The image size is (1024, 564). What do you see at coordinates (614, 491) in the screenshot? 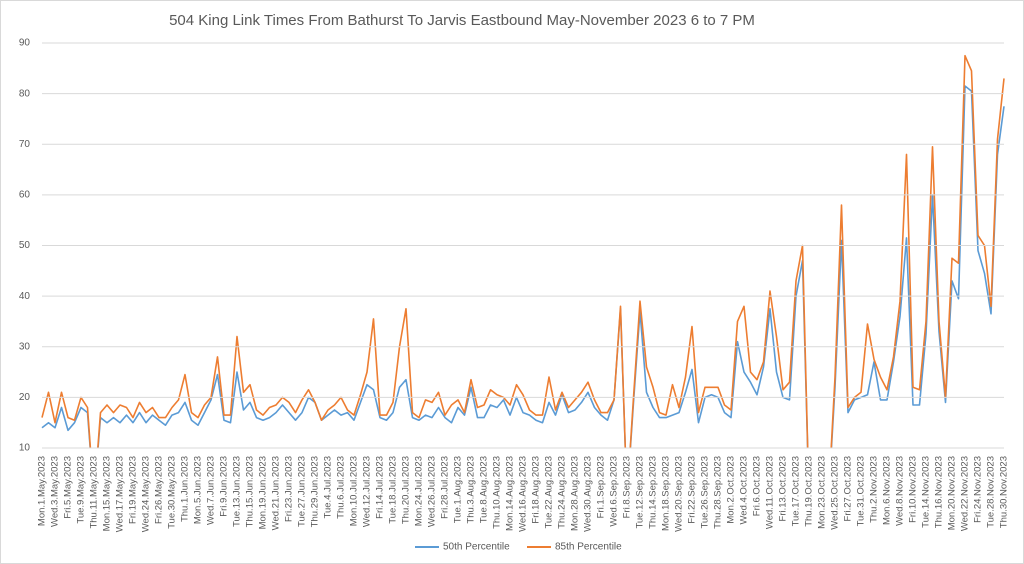
I see `x-tick-label: Wed.6.Sep.2023` at bounding box center [614, 491].